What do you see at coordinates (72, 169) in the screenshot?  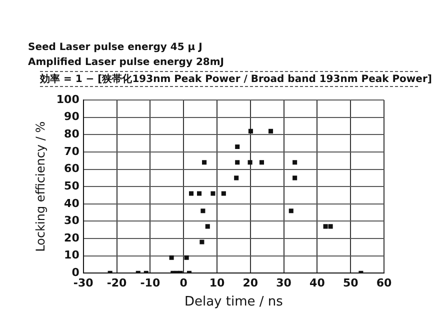 I see `y-tick-label: 60` at bounding box center [72, 169].